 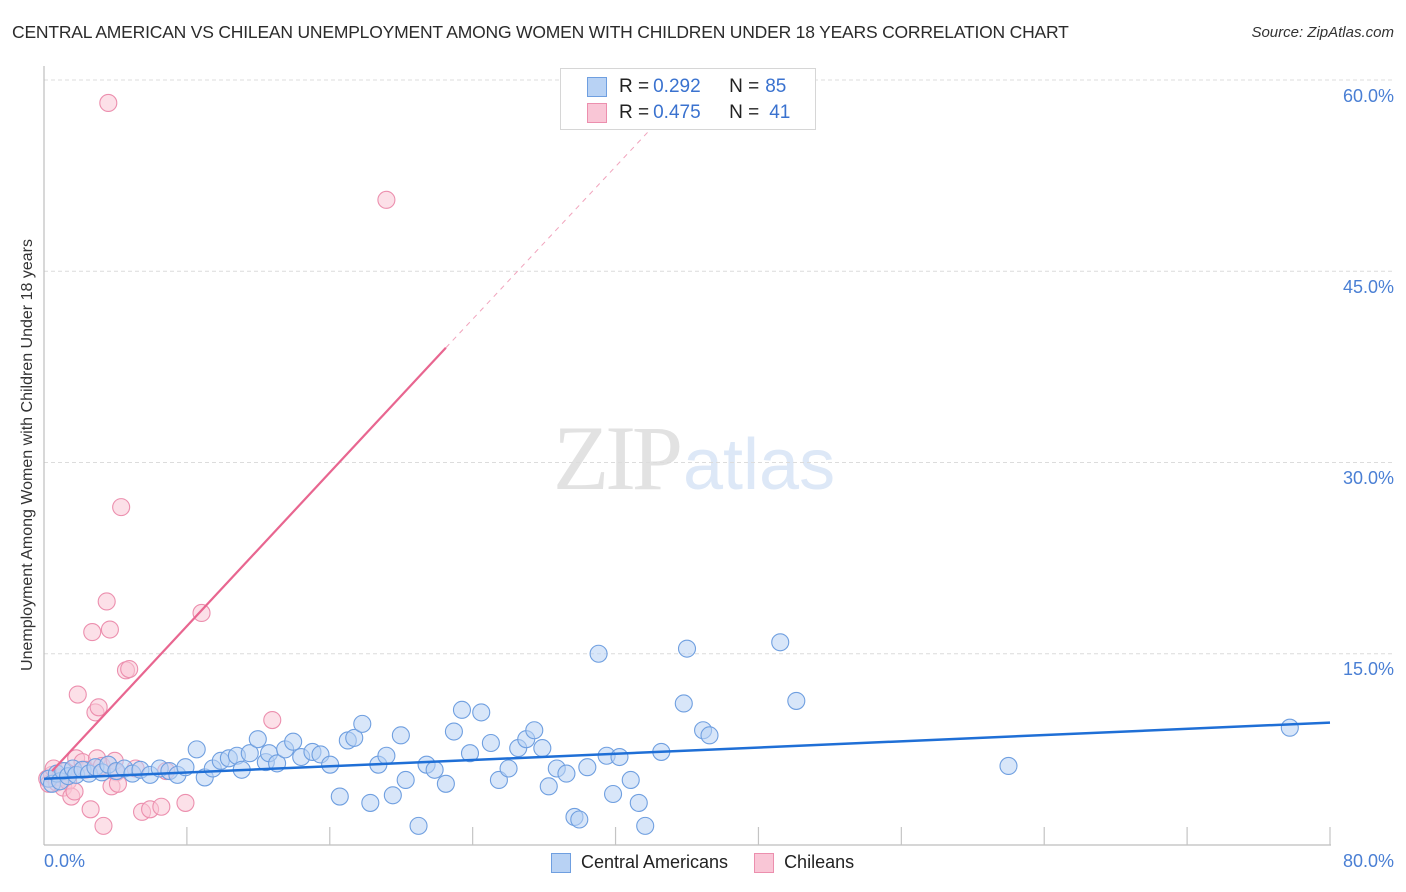 What do you see at coordinates (1368, 478) in the screenshot?
I see `y-tick-30: 30.0%` at bounding box center [1368, 478].